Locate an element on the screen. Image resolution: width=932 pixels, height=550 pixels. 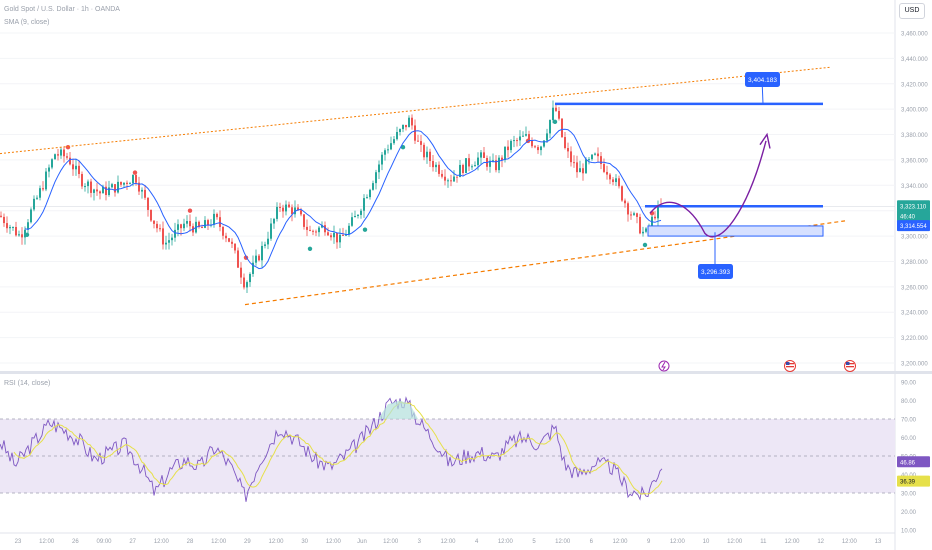
rsi-overbought-fill is located at coordinates (398, 409).